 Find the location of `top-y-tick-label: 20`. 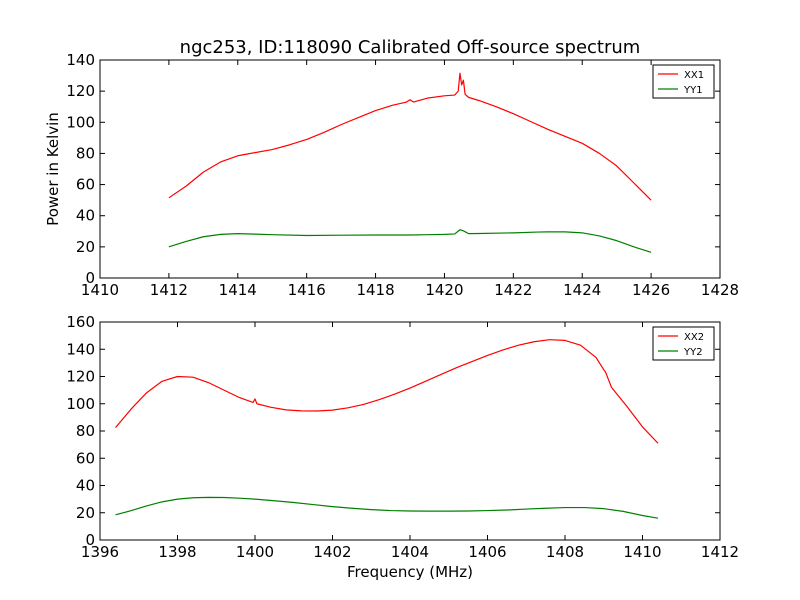

top-y-tick-label: 20 is located at coordinates (85, 247).